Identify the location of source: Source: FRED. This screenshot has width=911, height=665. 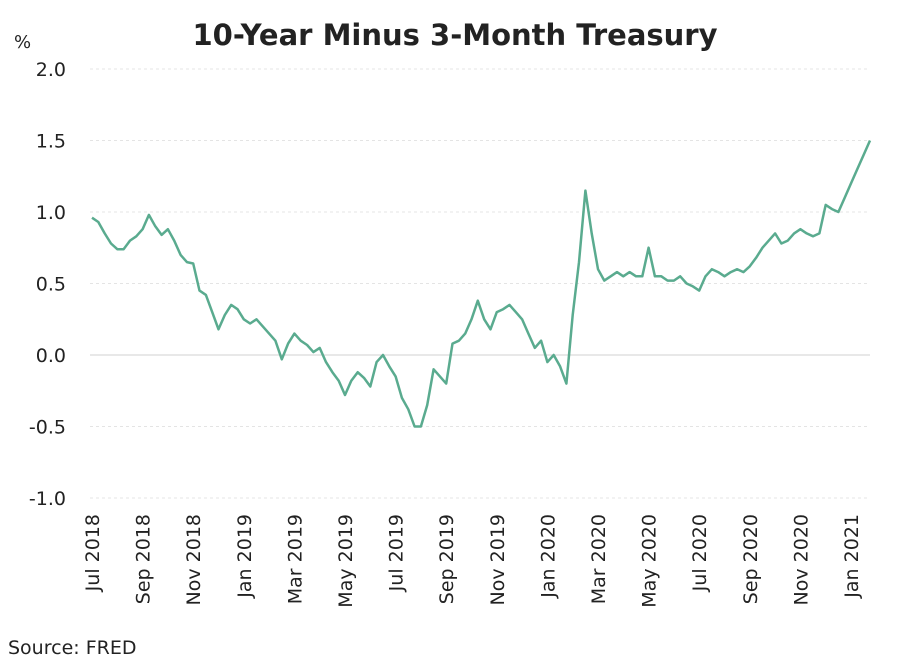
(72, 648).